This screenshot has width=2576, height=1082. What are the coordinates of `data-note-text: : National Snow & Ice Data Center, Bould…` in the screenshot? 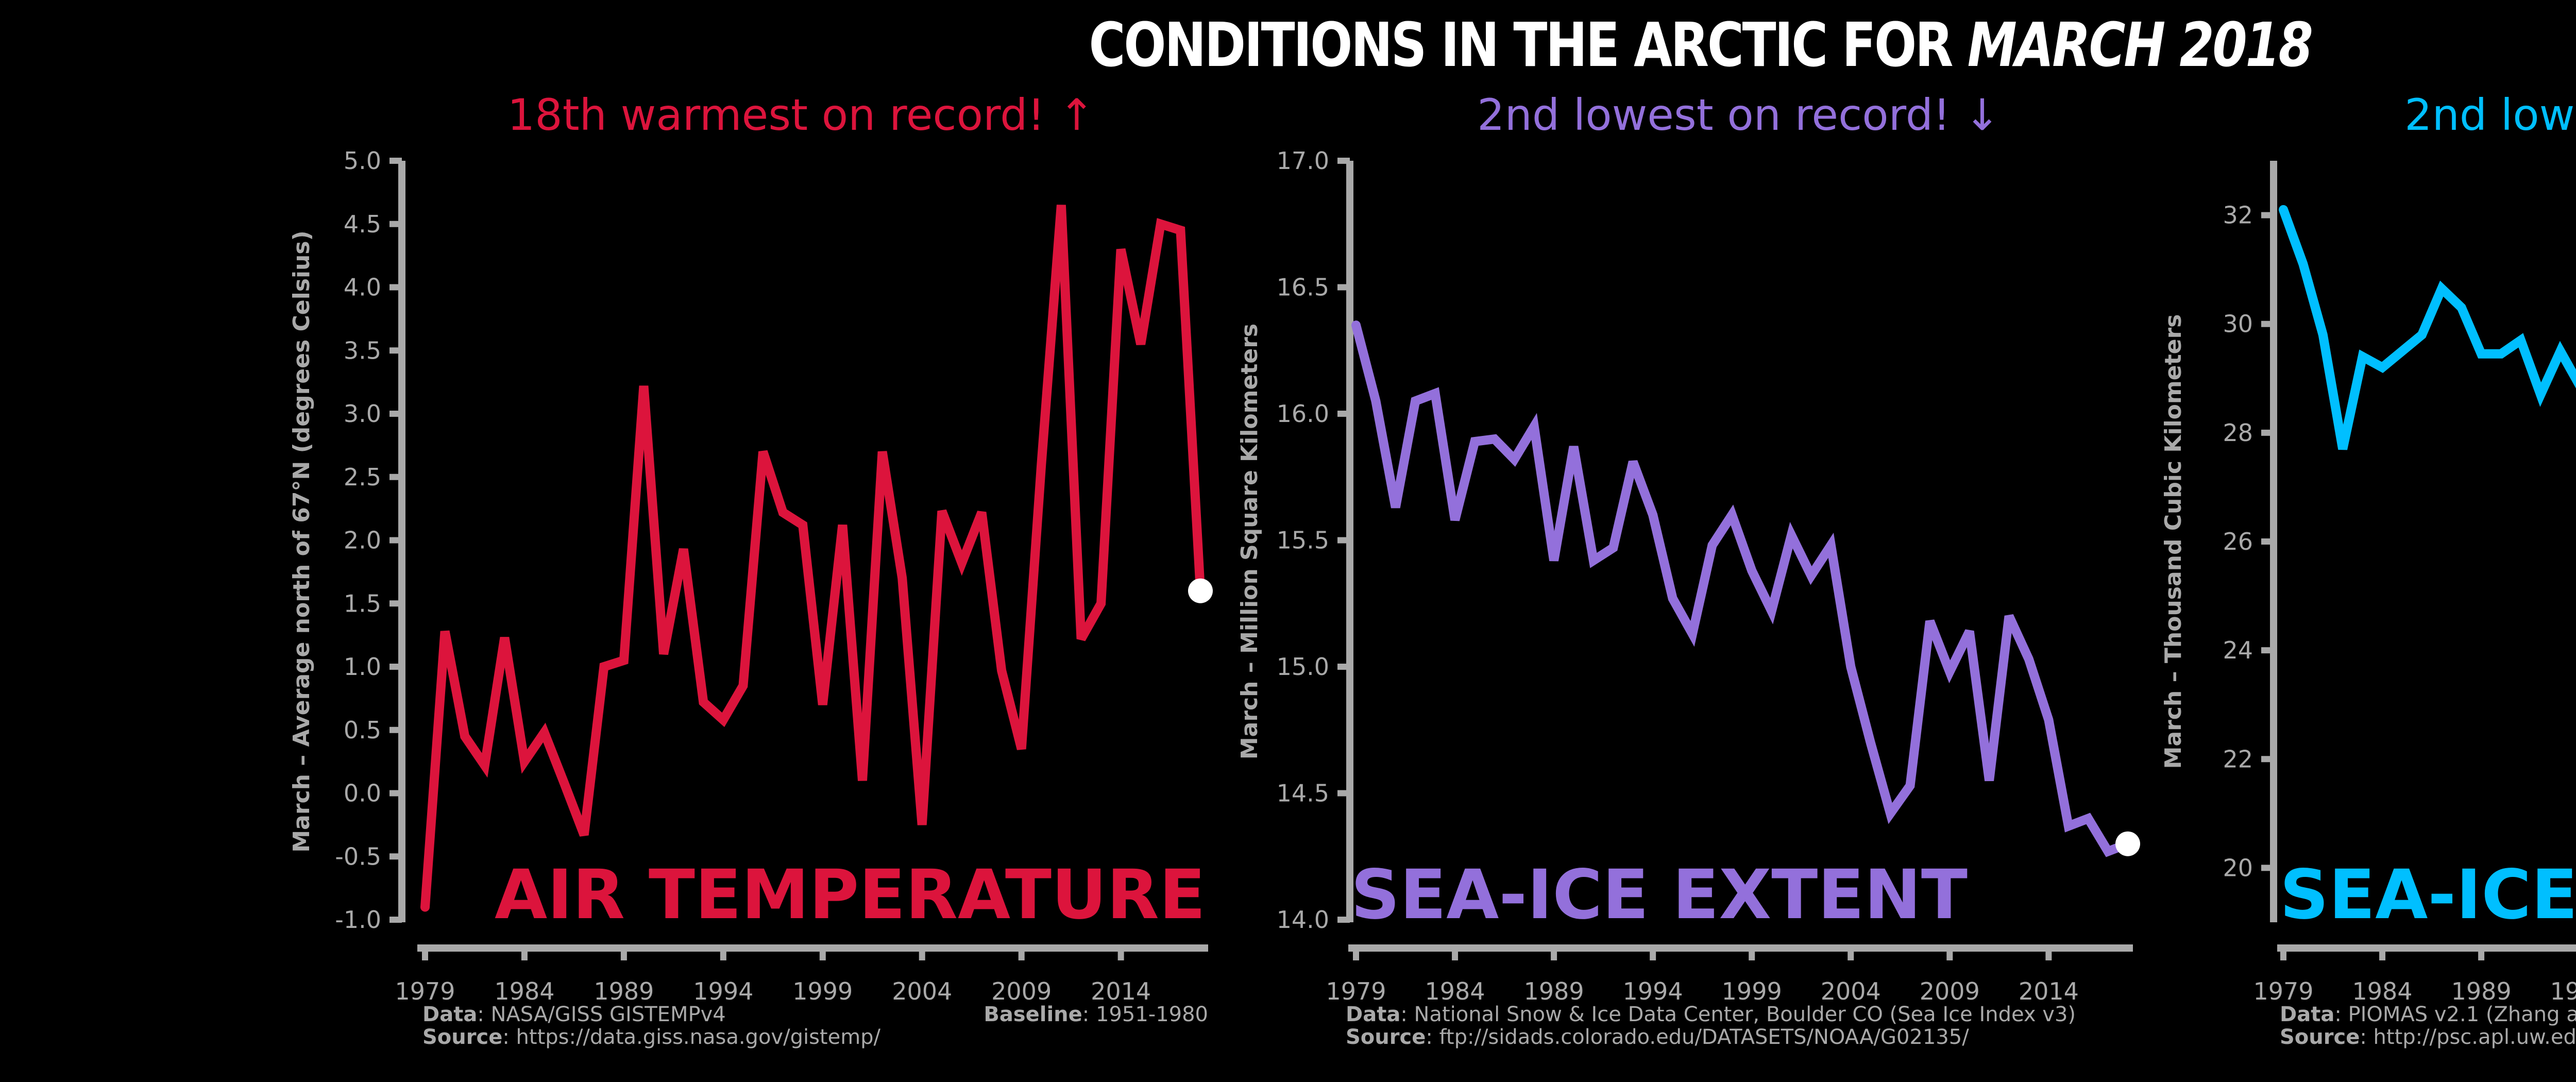 It's located at (1738, 1014).